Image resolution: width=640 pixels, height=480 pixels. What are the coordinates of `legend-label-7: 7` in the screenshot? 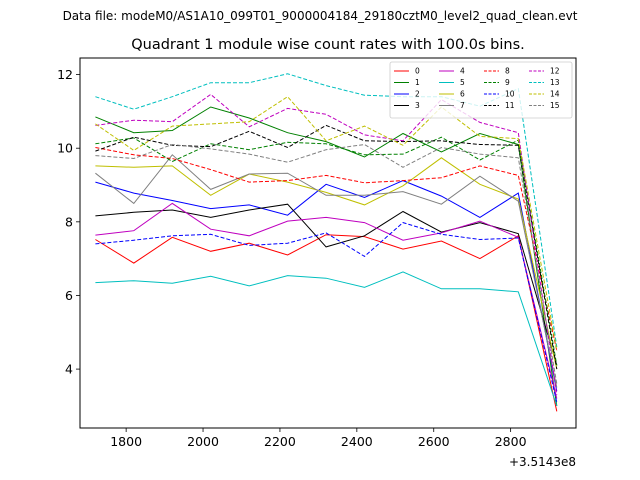 It's located at (462, 105).